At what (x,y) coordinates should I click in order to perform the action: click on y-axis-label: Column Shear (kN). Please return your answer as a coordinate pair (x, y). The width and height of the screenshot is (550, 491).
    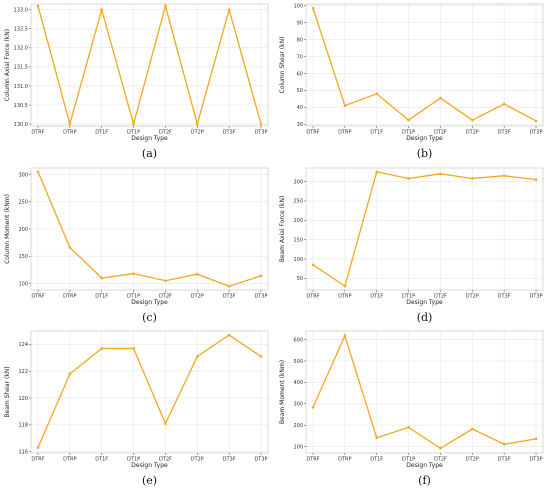
    Looking at the image, I should click on (282, 65).